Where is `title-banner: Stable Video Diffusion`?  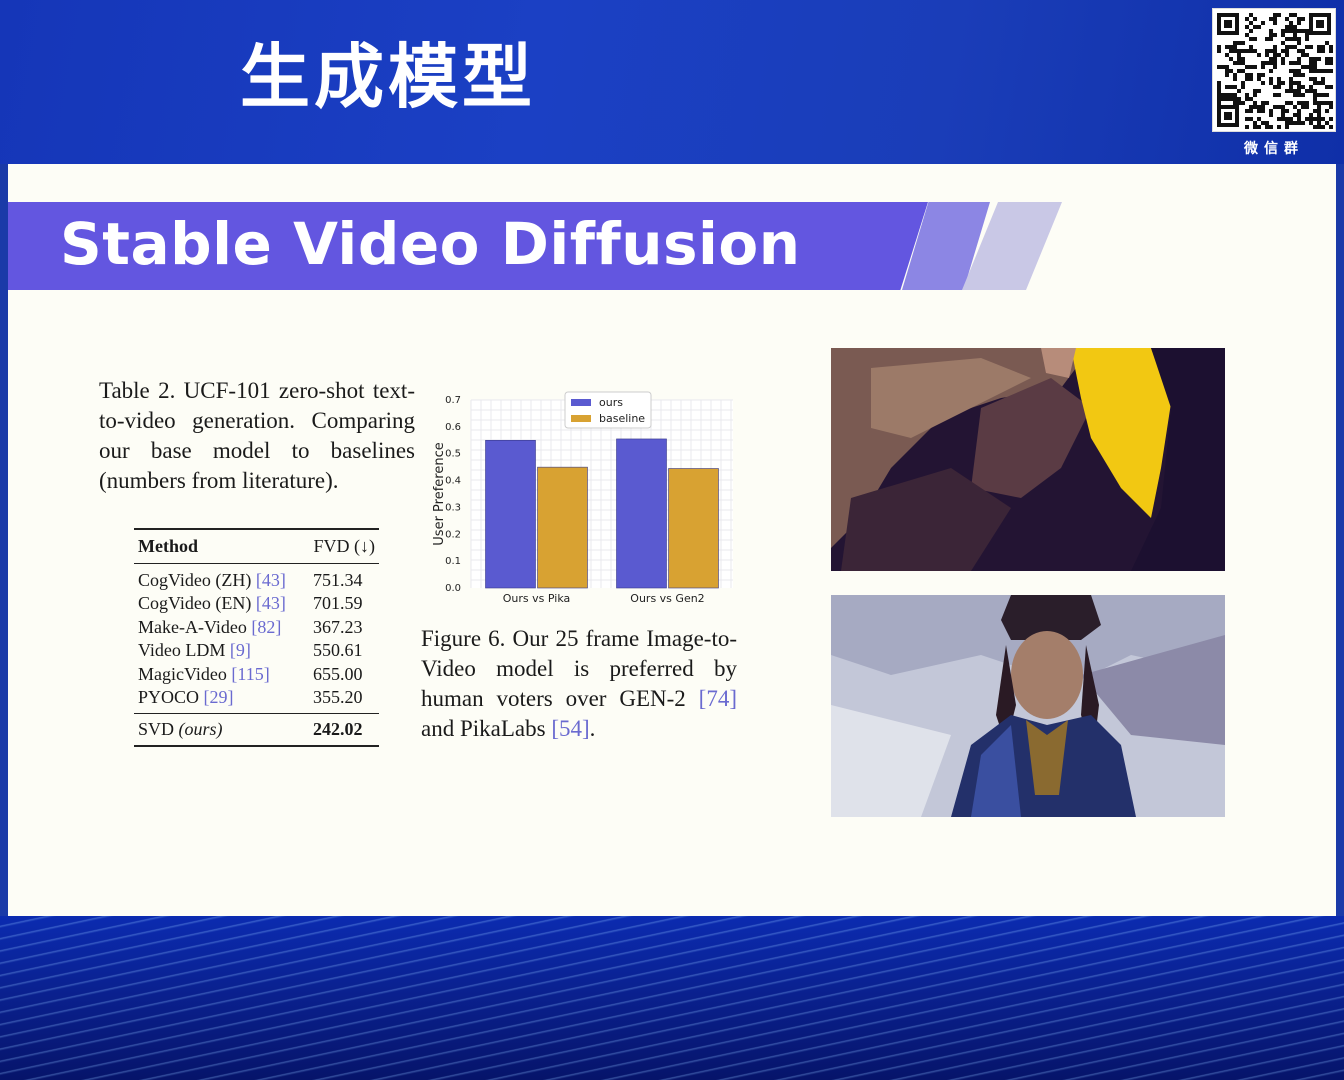 title-banner: Stable Video Diffusion is located at coordinates (538, 246).